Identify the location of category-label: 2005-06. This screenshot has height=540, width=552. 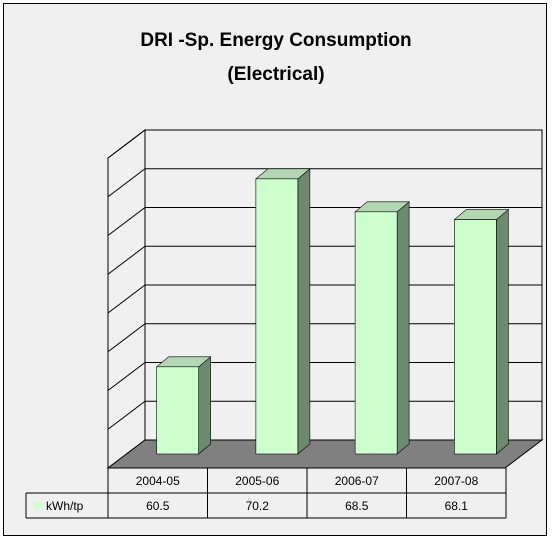
(257, 481).